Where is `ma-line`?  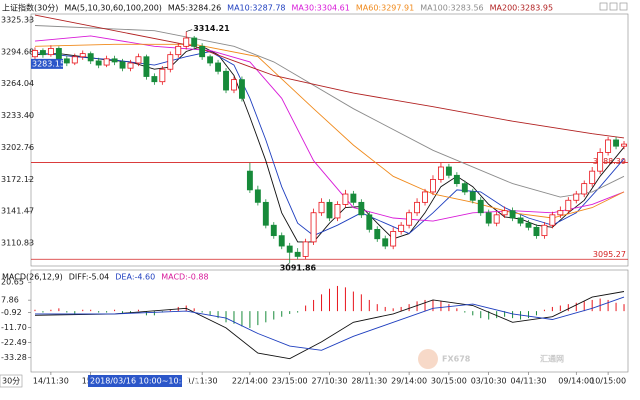 ma-line is located at coordinates (330, 323).